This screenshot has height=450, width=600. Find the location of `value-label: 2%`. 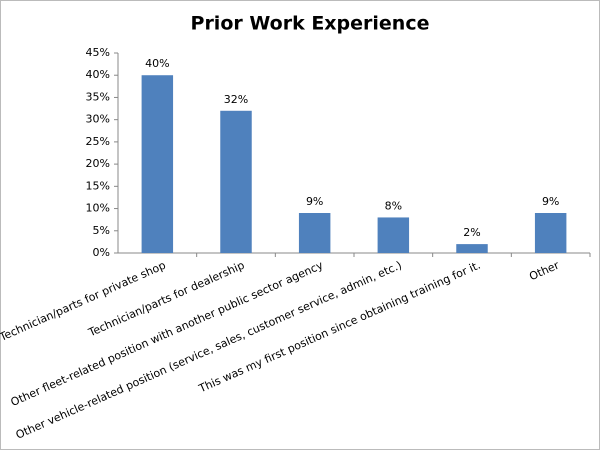

value-label: 2% is located at coordinates (471, 232).